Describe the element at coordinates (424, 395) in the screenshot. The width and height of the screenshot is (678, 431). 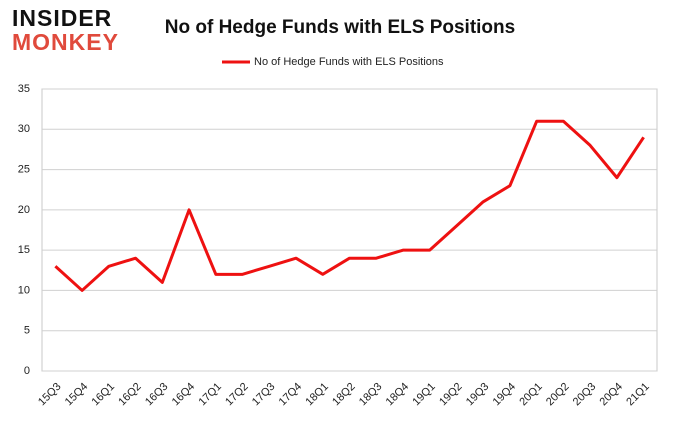
I see `x-tick-label: 19Q1` at that location.